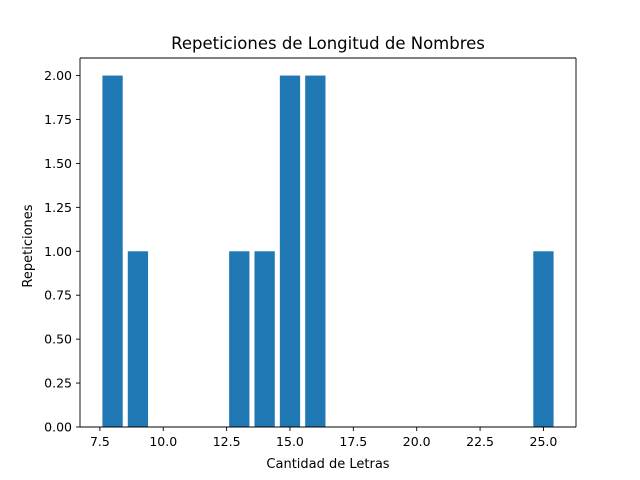 Image resolution: width=640 pixels, height=480 pixels. What do you see at coordinates (58, 427) in the screenshot?
I see `y-tick-label: 0.00` at bounding box center [58, 427].